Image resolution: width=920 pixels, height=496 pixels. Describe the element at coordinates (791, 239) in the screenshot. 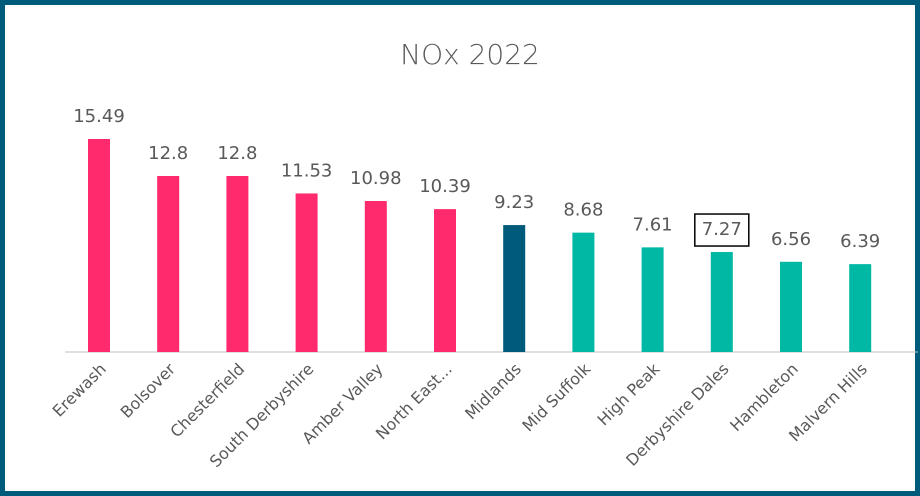

I see `value-label: 6.56` at that location.